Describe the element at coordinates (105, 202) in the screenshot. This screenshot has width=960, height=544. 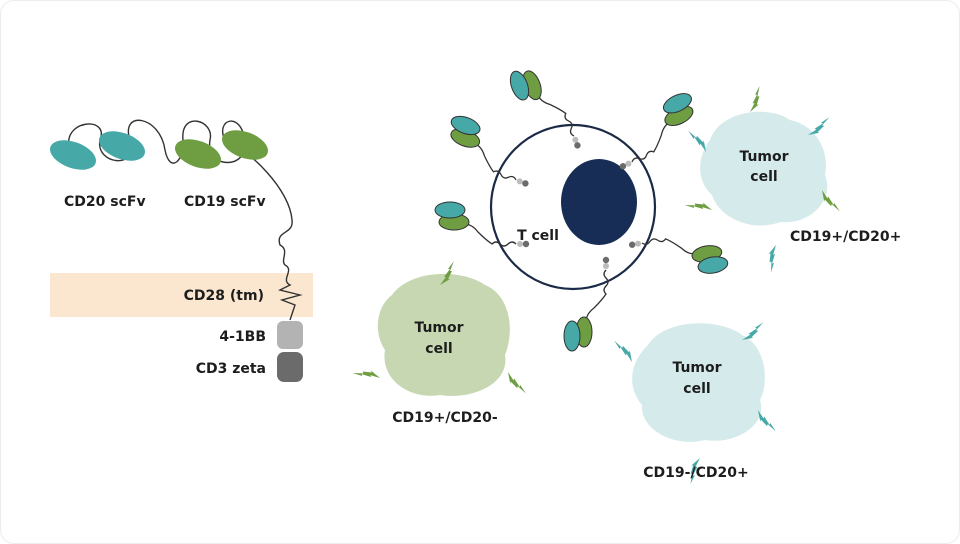
I see `cd20-scfv-label: CD20 scFv` at that location.